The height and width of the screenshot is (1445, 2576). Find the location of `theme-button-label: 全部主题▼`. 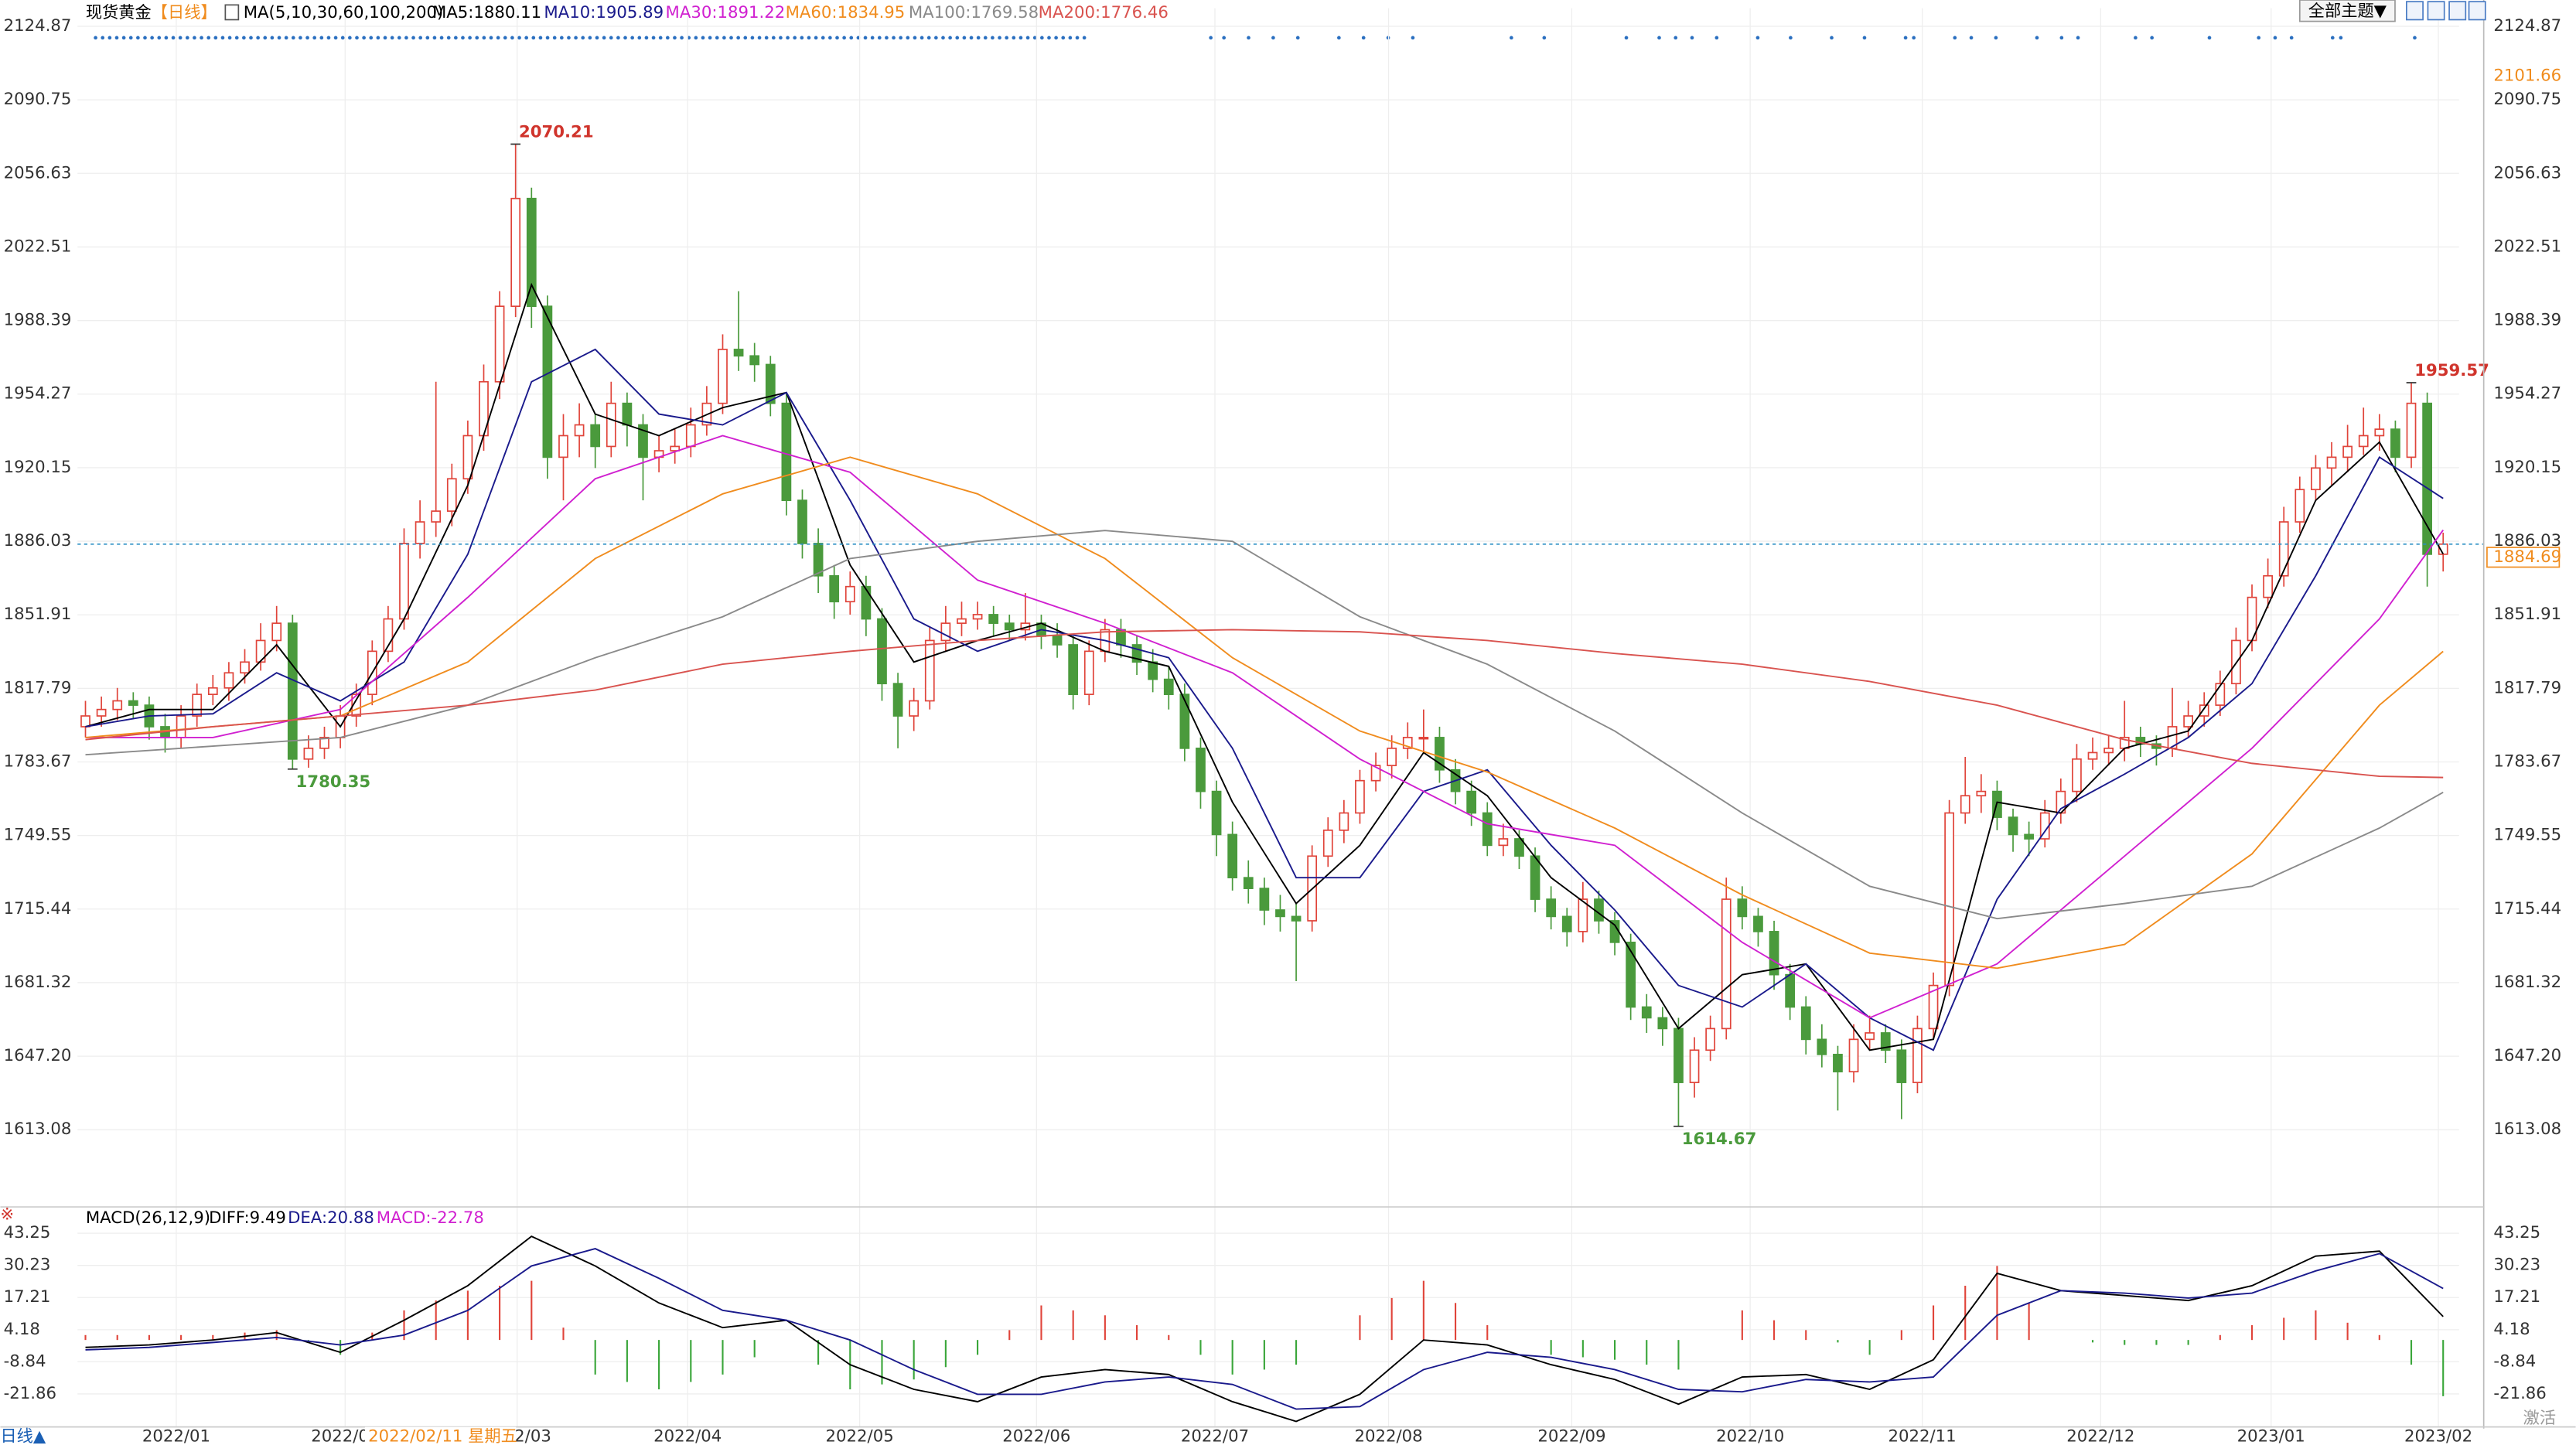

theme-button-label: 全部主题▼ is located at coordinates (2348, 11).